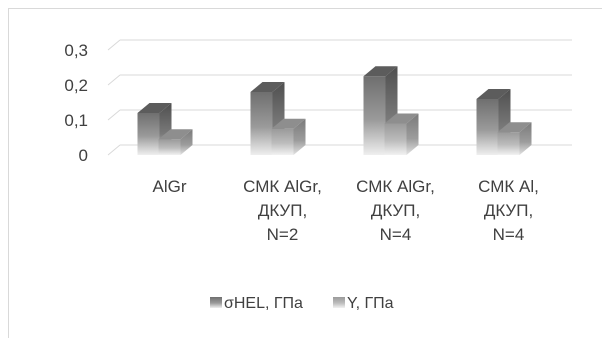  I want to click on legend-label: Y, ГПа, so click(370, 303).